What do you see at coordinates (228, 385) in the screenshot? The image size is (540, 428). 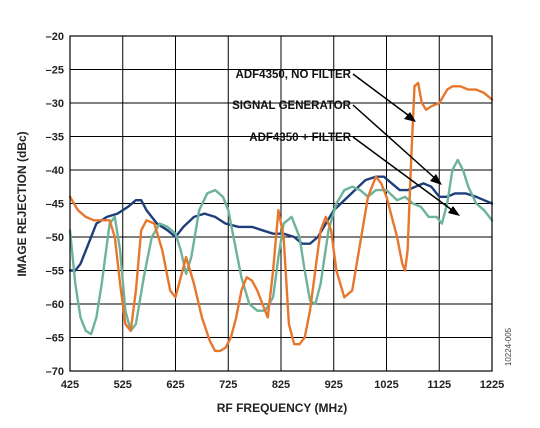 I see `x-tick-label: 725` at bounding box center [228, 385].